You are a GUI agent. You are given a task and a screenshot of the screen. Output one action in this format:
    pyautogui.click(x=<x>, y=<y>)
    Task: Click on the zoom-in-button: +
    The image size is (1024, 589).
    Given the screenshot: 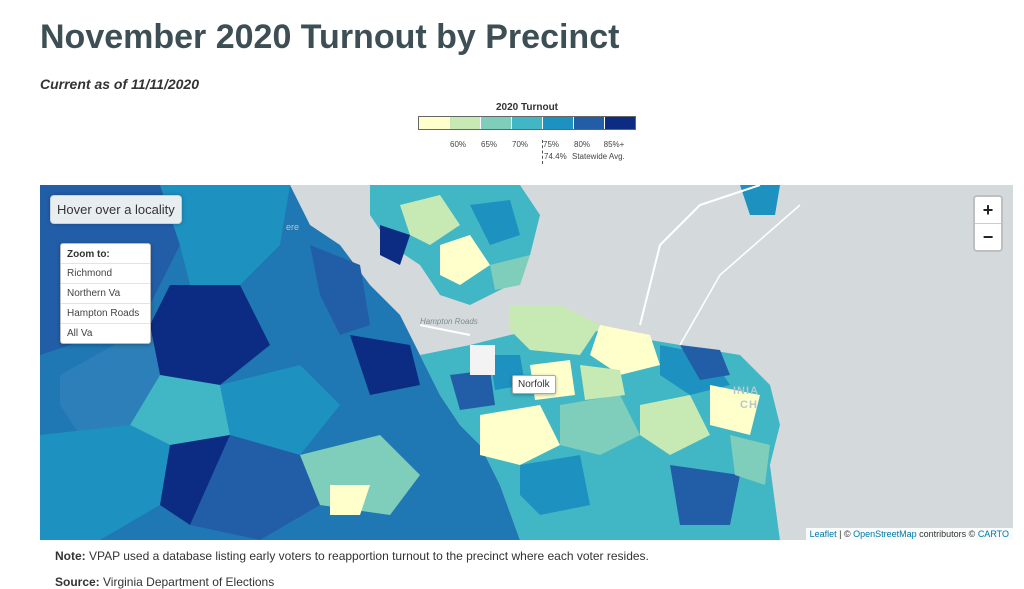 What is the action you would take?
    pyautogui.click(x=988, y=210)
    